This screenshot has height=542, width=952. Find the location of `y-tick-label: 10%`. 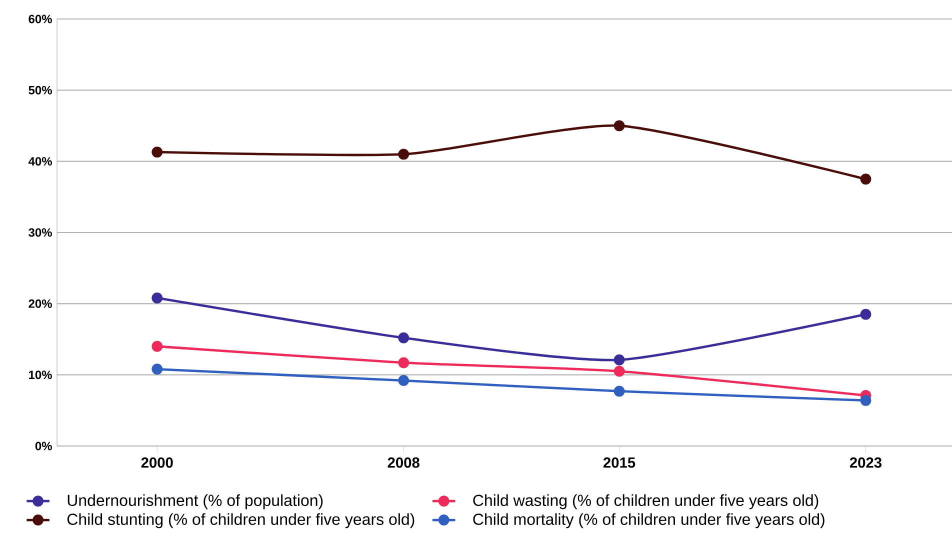

y-tick-label: 10% is located at coordinates (40, 375).